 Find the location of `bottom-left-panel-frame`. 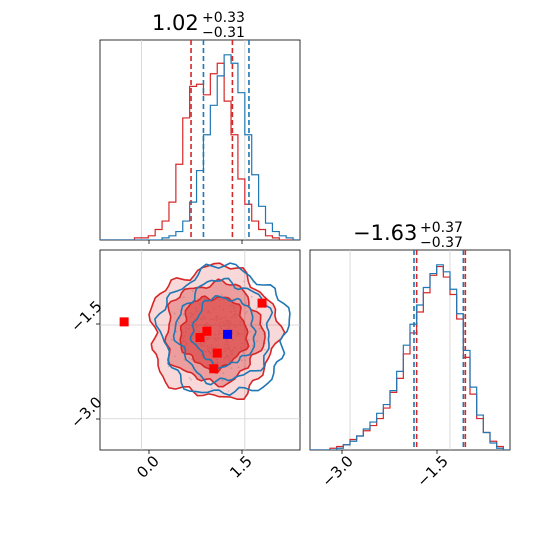

bottom-left-panel-frame is located at coordinates (200, 350).